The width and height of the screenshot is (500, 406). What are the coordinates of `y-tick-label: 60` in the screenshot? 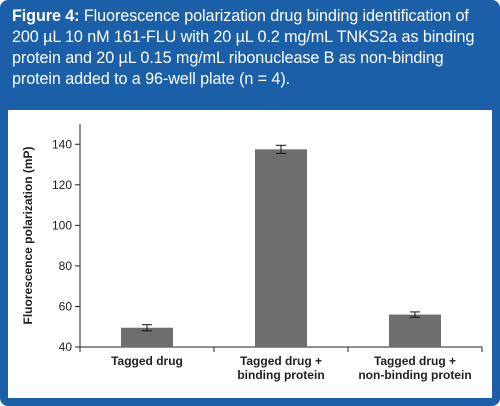 It's located at (66, 306).